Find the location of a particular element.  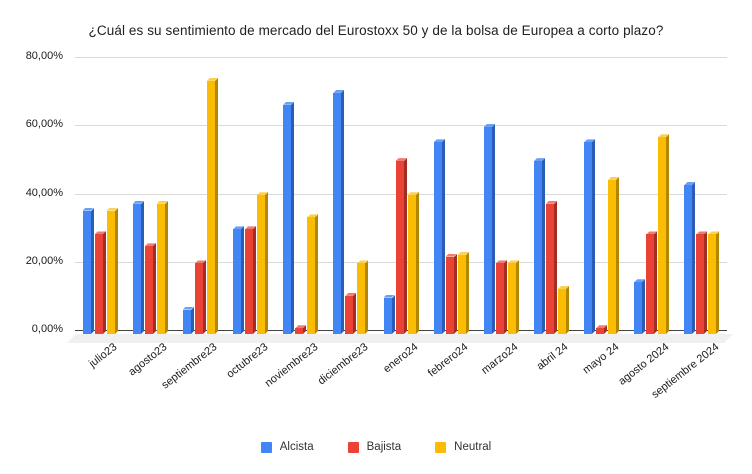

y-axis-tick-label: 20,00% is located at coordinates (44, 261).